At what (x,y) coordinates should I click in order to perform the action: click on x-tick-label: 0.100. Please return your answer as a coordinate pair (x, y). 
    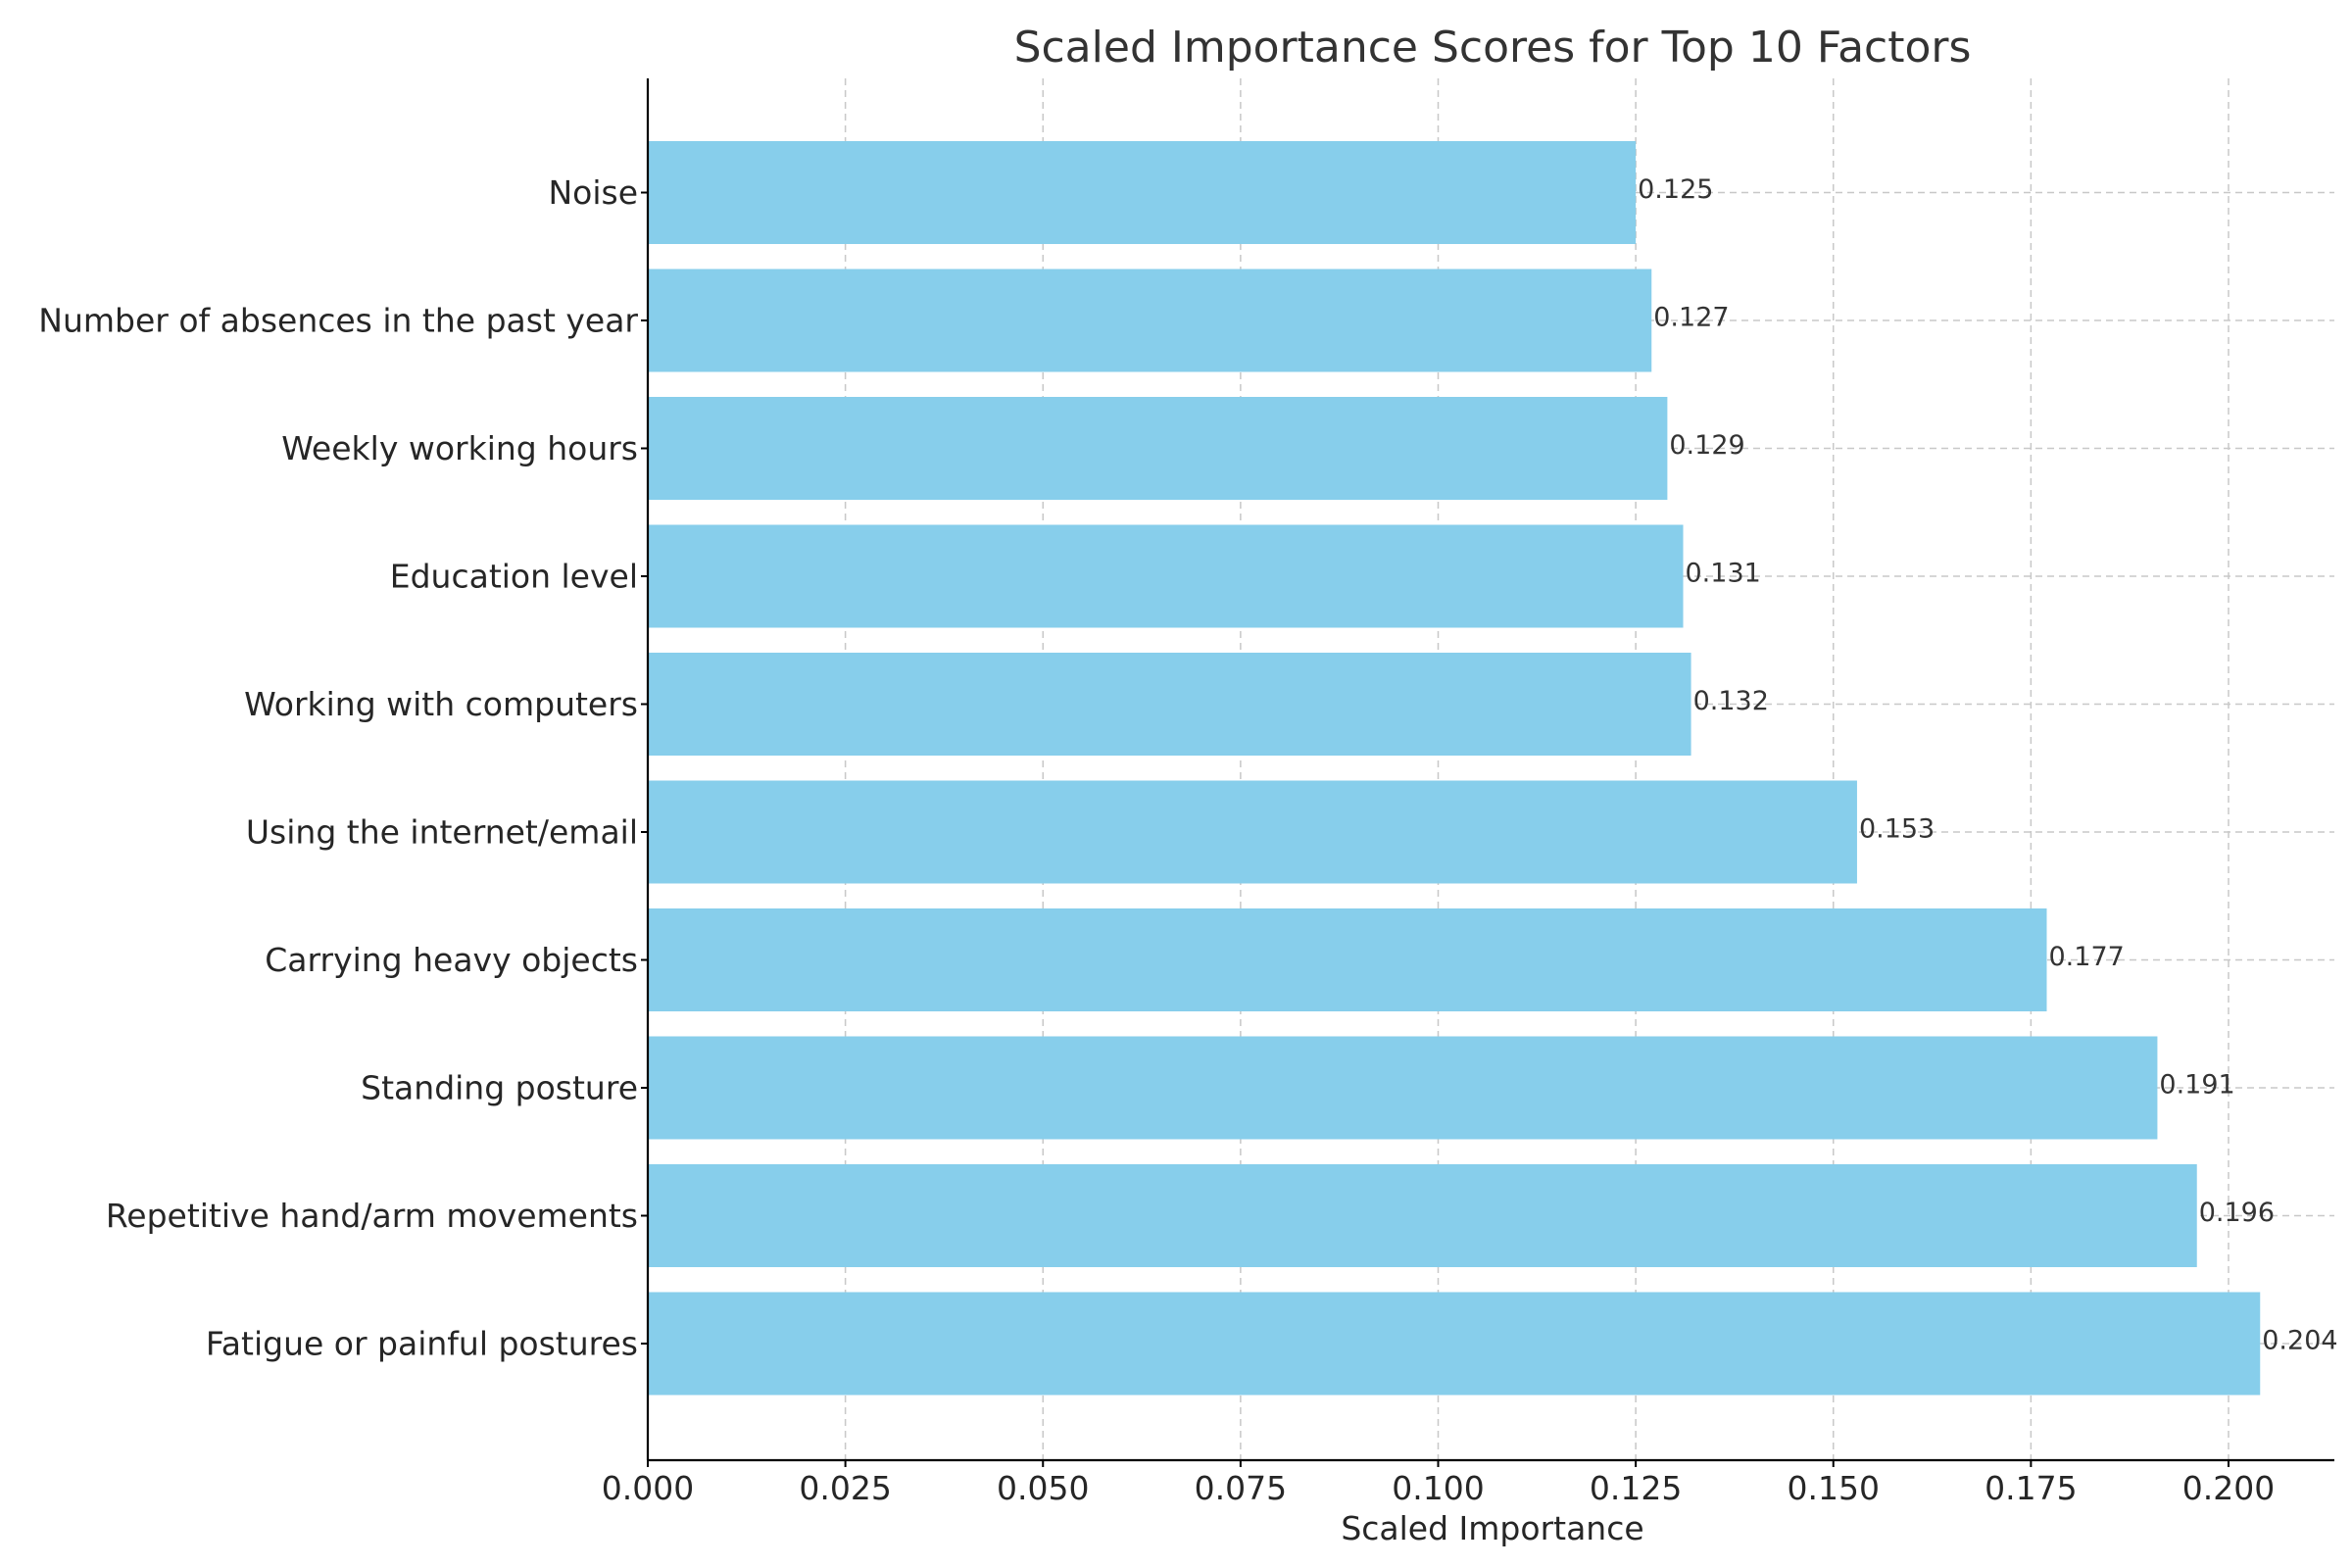
    Looking at the image, I should click on (1438, 1488).